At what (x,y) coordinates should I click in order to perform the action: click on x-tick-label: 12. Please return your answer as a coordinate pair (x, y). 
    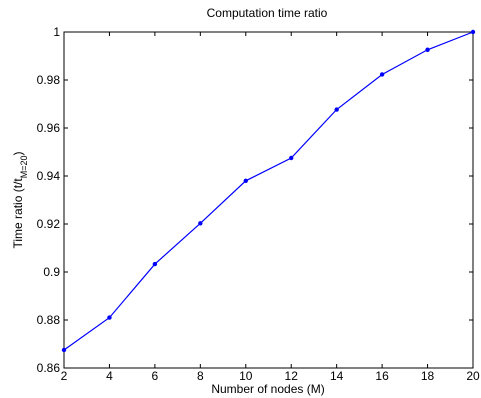
    Looking at the image, I should click on (292, 376).